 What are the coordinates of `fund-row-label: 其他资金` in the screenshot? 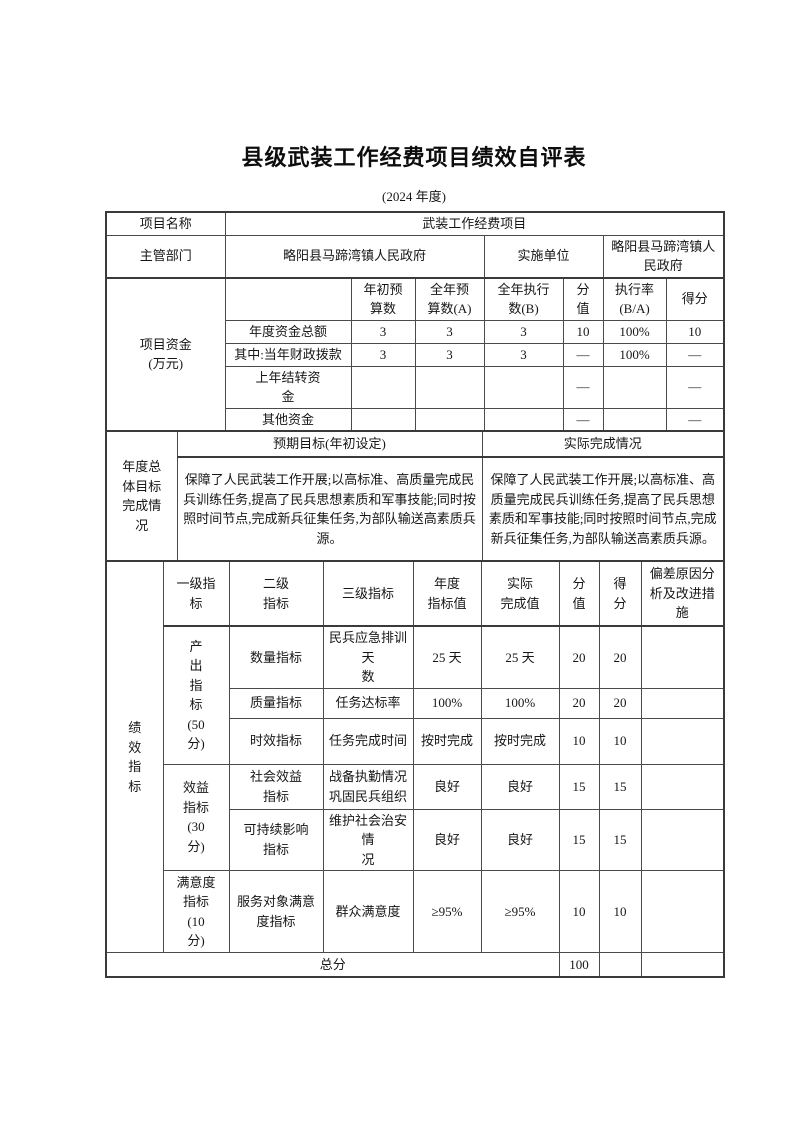 It's located at (288, 419).